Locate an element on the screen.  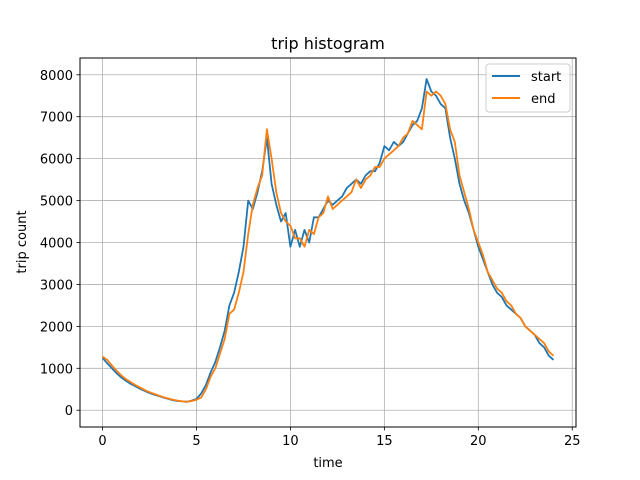
legend: start end is located at coordinates (528, 88).